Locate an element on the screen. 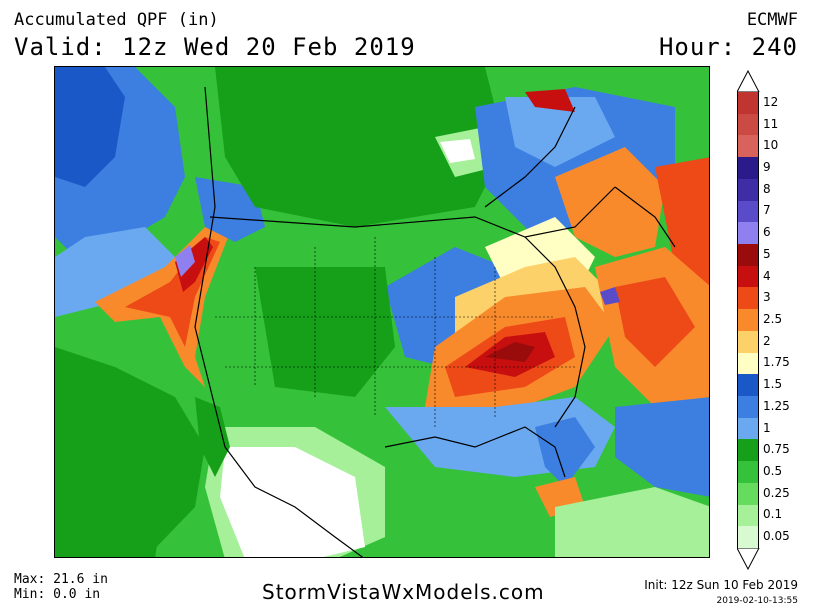 This screenshot has height=616, width=816. legend-label: 2.5 is located at coordinates (773, 319).